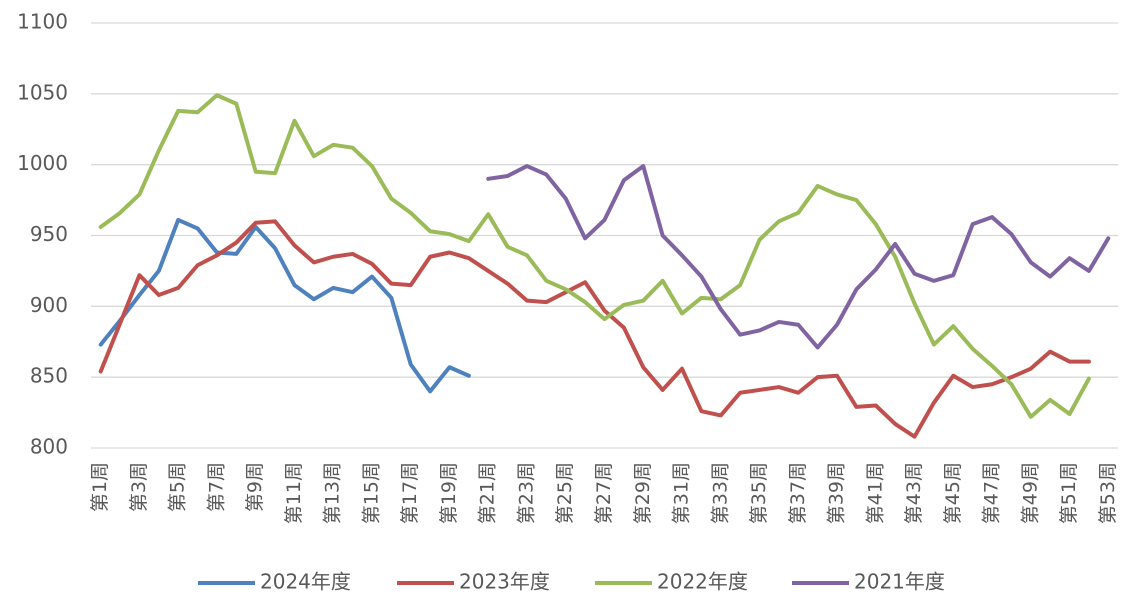 The height and width of the screenshot is (616, 1132). Describe the element at coordinates (49, 305) in the screenshot. I see `y-tick-label: 900` at that location.